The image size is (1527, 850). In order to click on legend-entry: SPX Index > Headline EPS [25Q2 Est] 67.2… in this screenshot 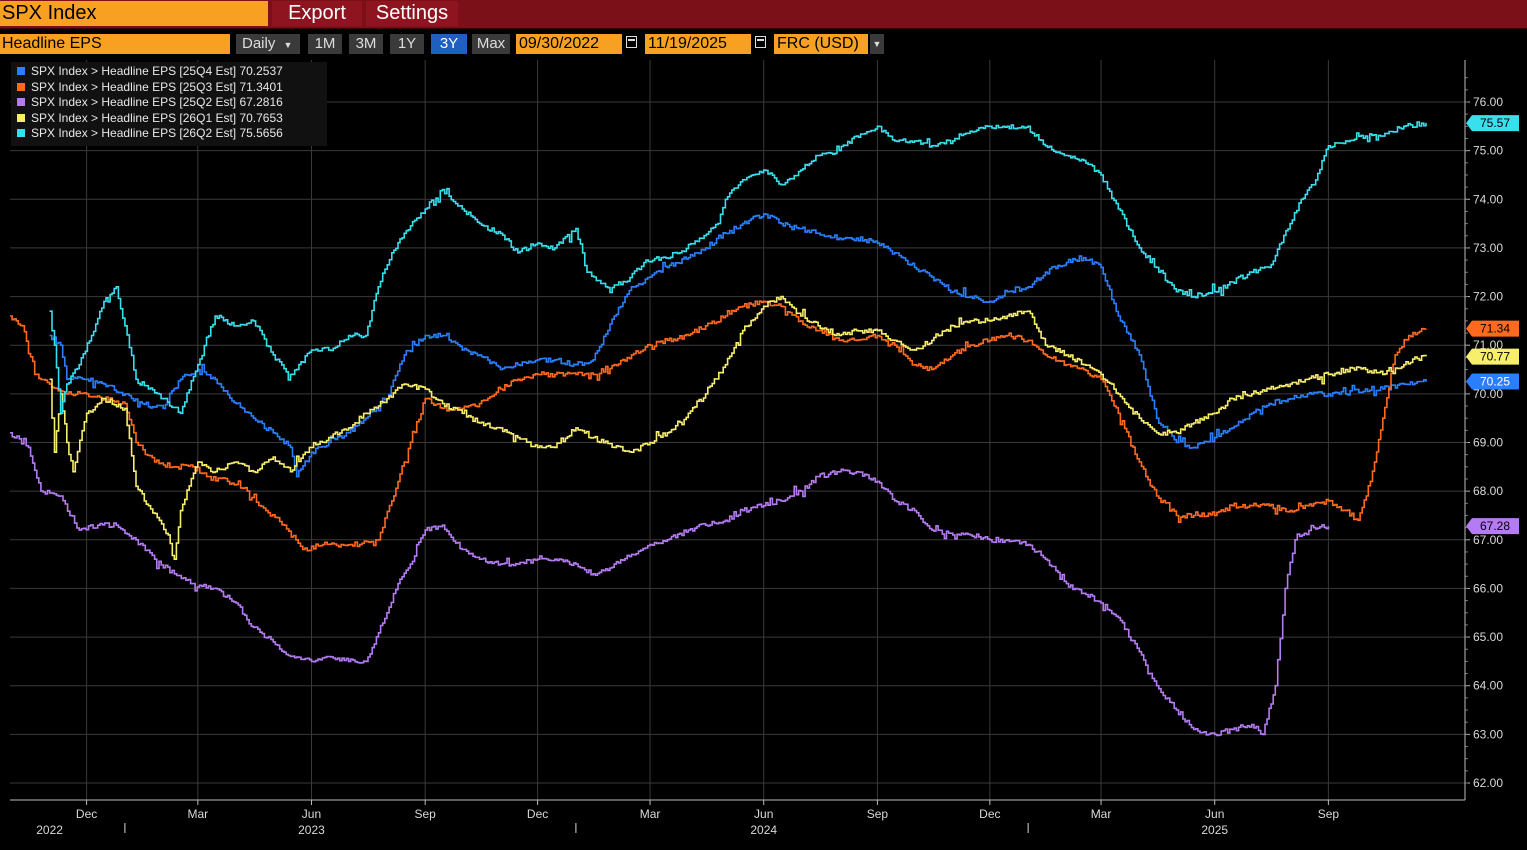, I will do `click(172, 103)`.